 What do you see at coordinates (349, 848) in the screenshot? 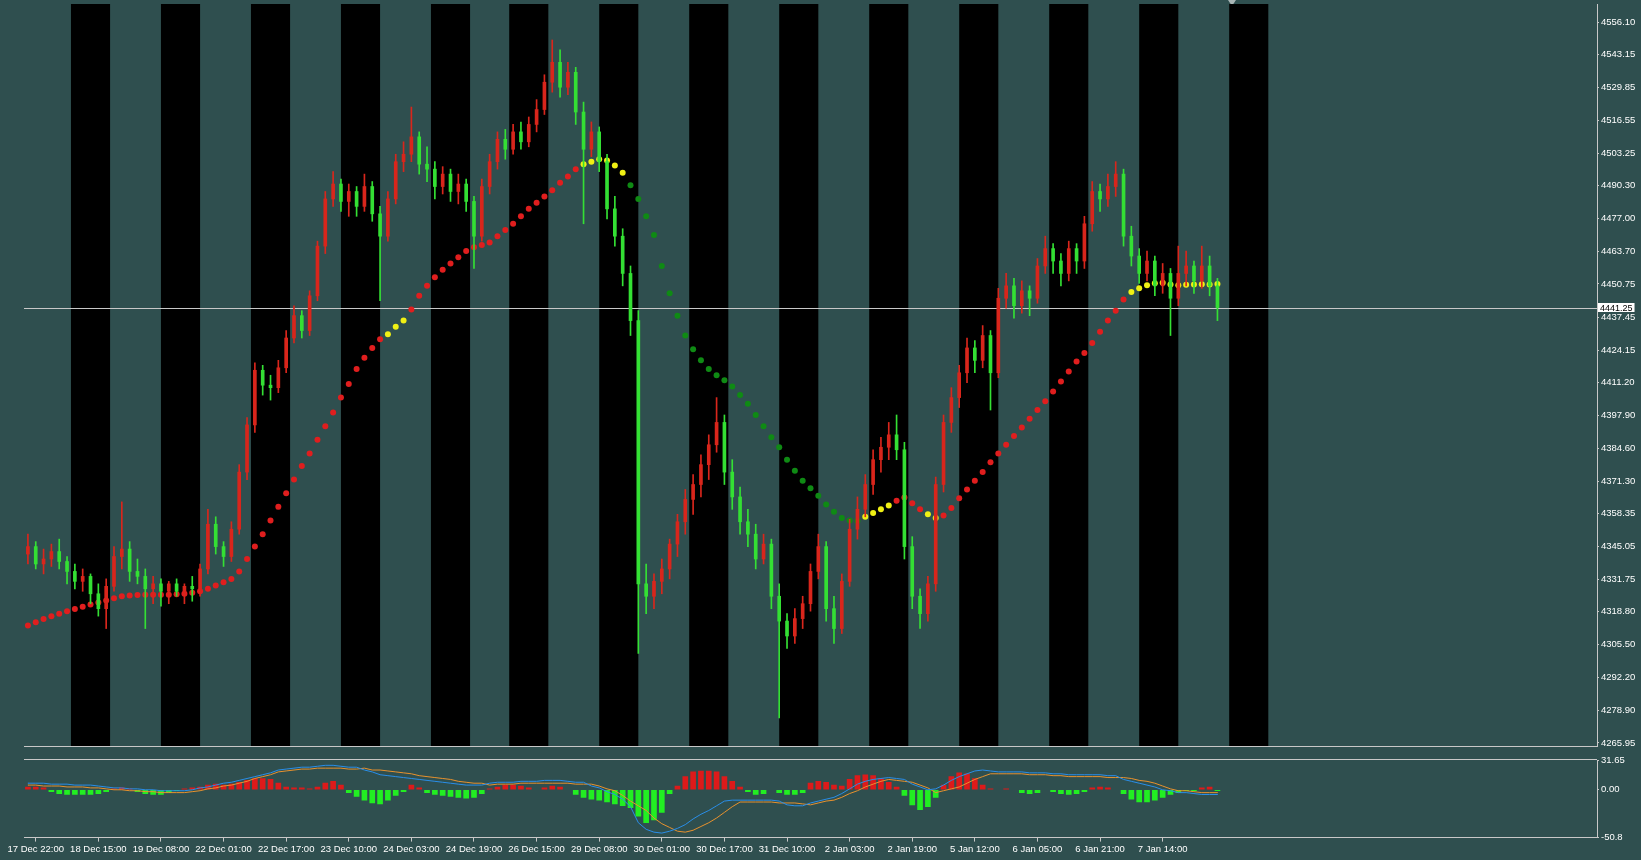
I see `x-tick-label: 23 Dec 10:00` at bounding box center [349, 848].